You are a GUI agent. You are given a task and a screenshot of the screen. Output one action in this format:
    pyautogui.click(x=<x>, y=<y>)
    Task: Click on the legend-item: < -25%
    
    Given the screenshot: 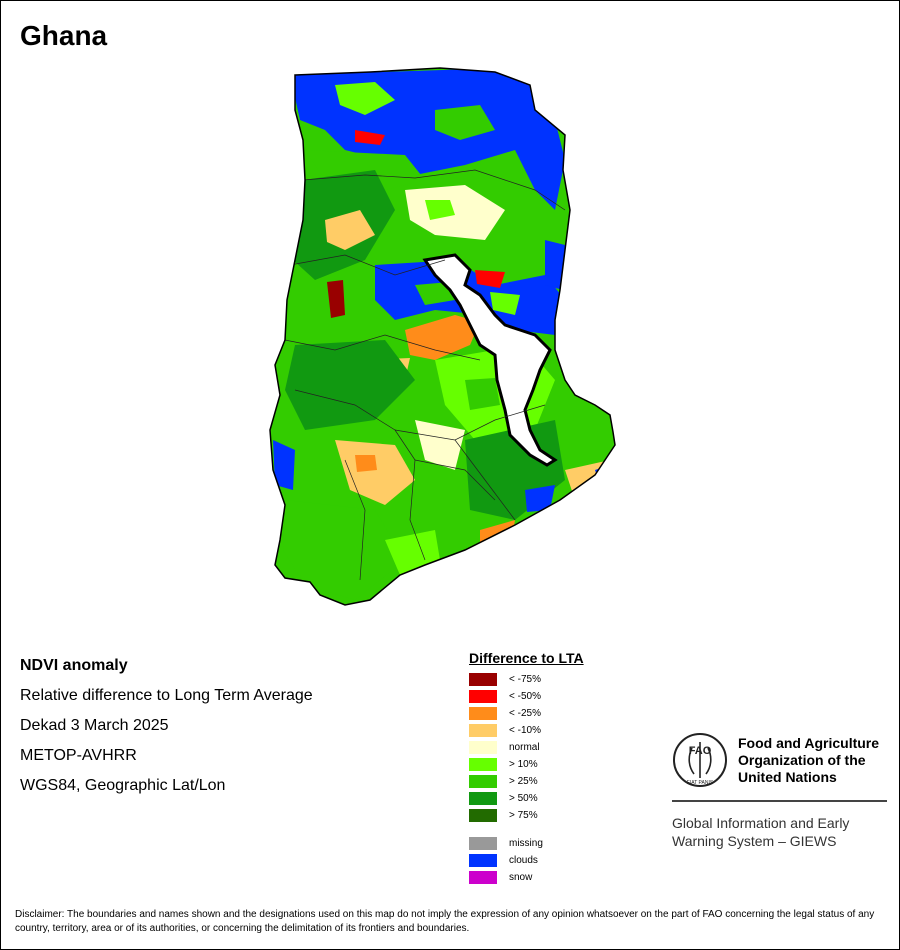 What is the action you would take?
    pyautogui.click(x=526, y=713)
    